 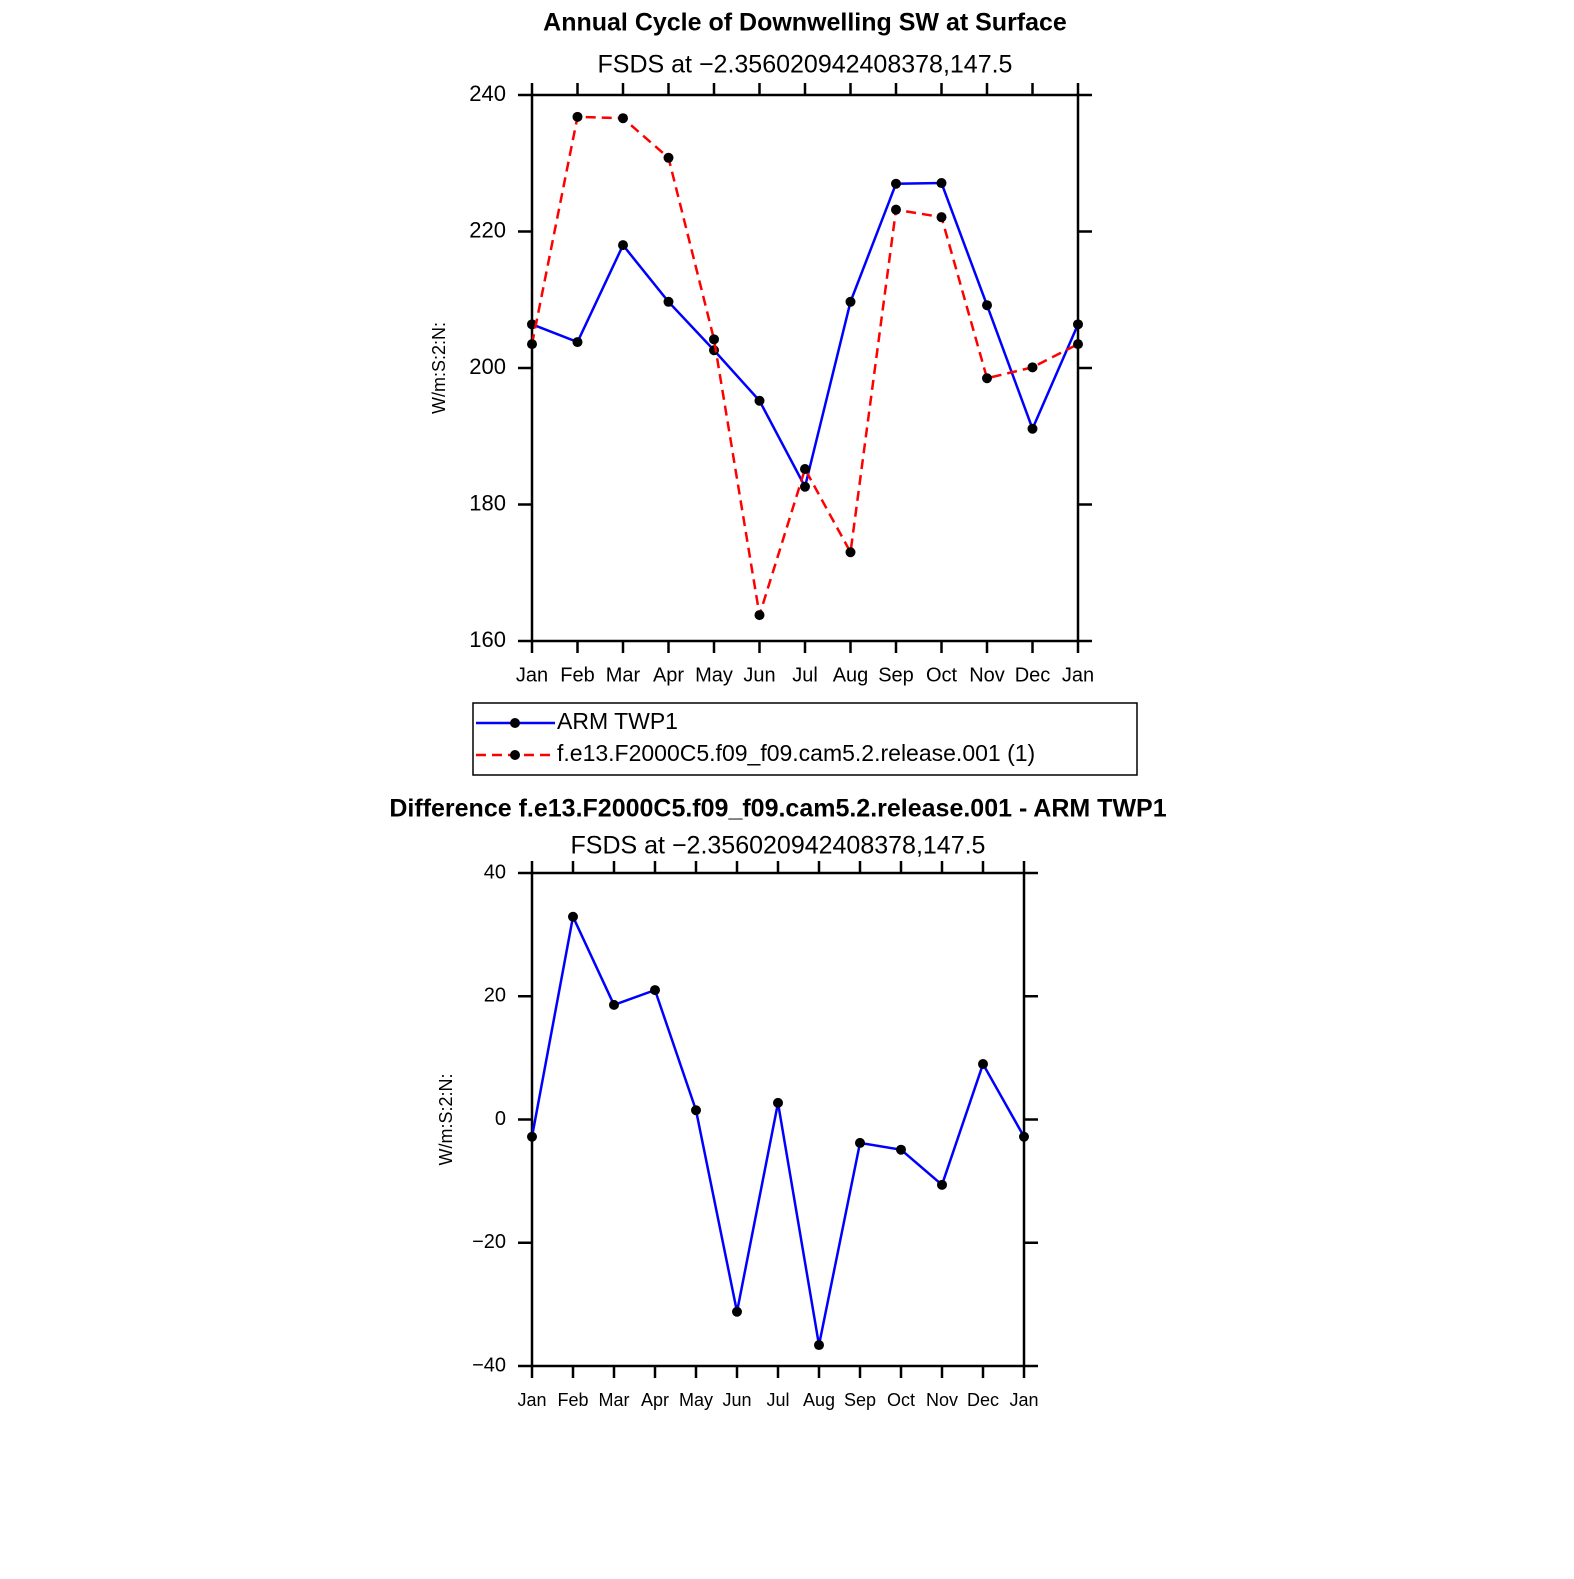 I want to click on y-tick-label: 220, so click(x=487, y=229).